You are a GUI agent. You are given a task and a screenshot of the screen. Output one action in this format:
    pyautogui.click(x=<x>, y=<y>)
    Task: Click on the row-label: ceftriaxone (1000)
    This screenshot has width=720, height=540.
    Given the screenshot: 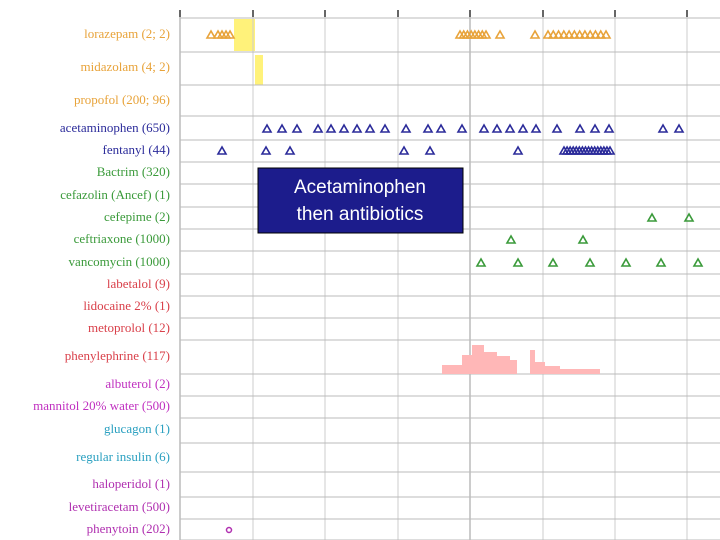 What is the action you would take?
    pyautogui.click(x=122, y=238)
    